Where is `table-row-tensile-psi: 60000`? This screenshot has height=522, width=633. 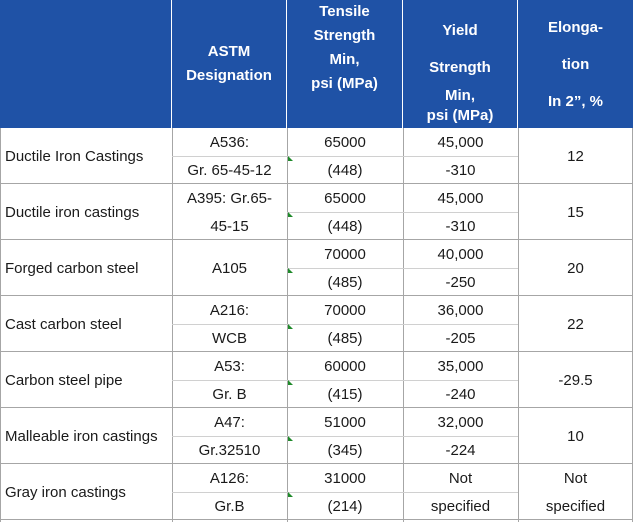
table-row-tensile-psi: 60000 is located at coordinates (345, 366).